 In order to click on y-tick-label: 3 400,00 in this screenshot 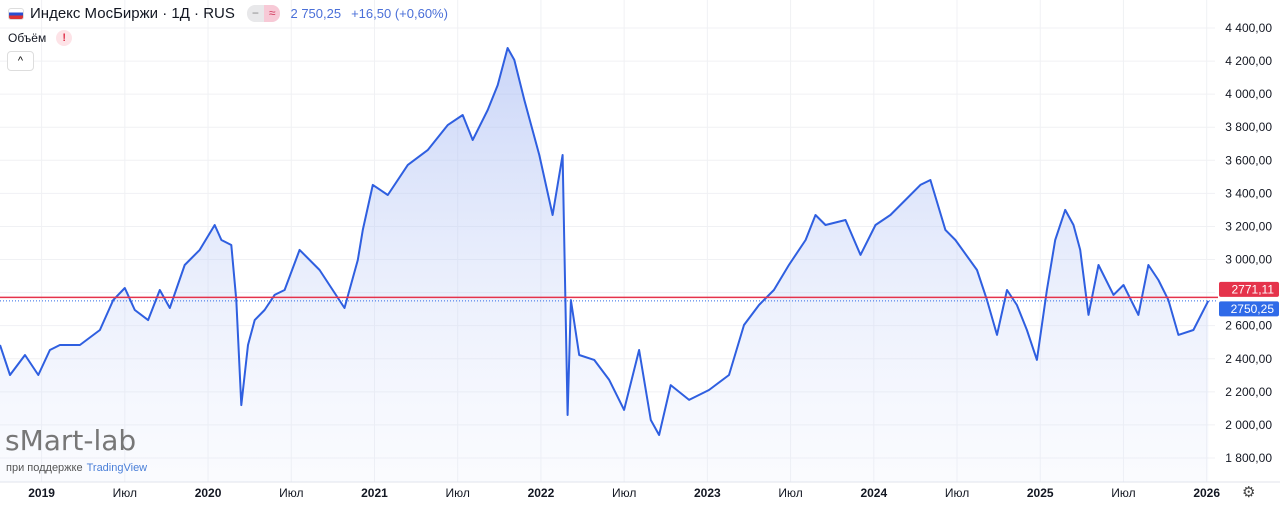, I will do `click(1248, 193)`.